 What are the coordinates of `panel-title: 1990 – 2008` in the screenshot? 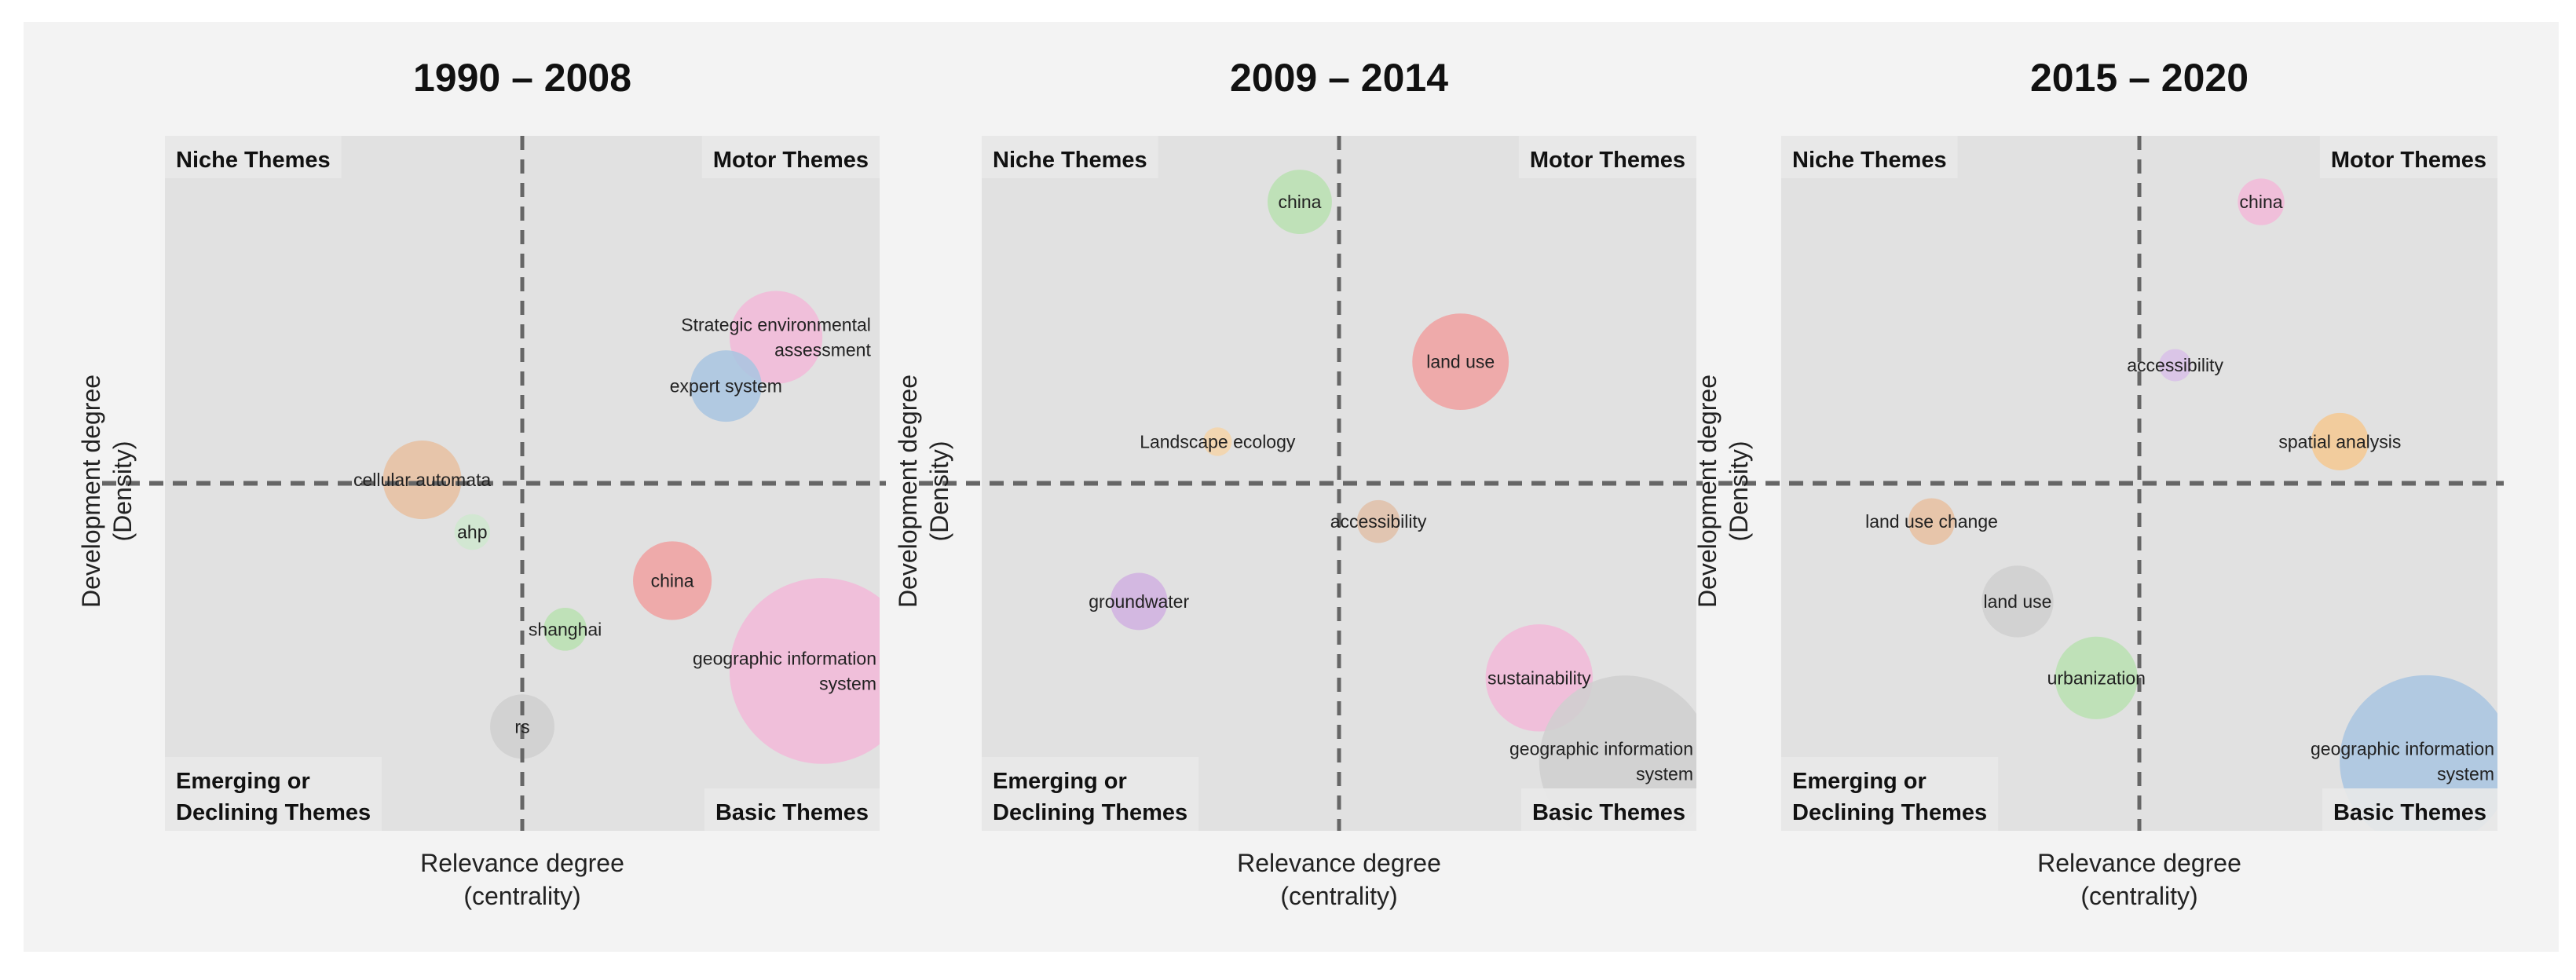 It's located at (522, 78).